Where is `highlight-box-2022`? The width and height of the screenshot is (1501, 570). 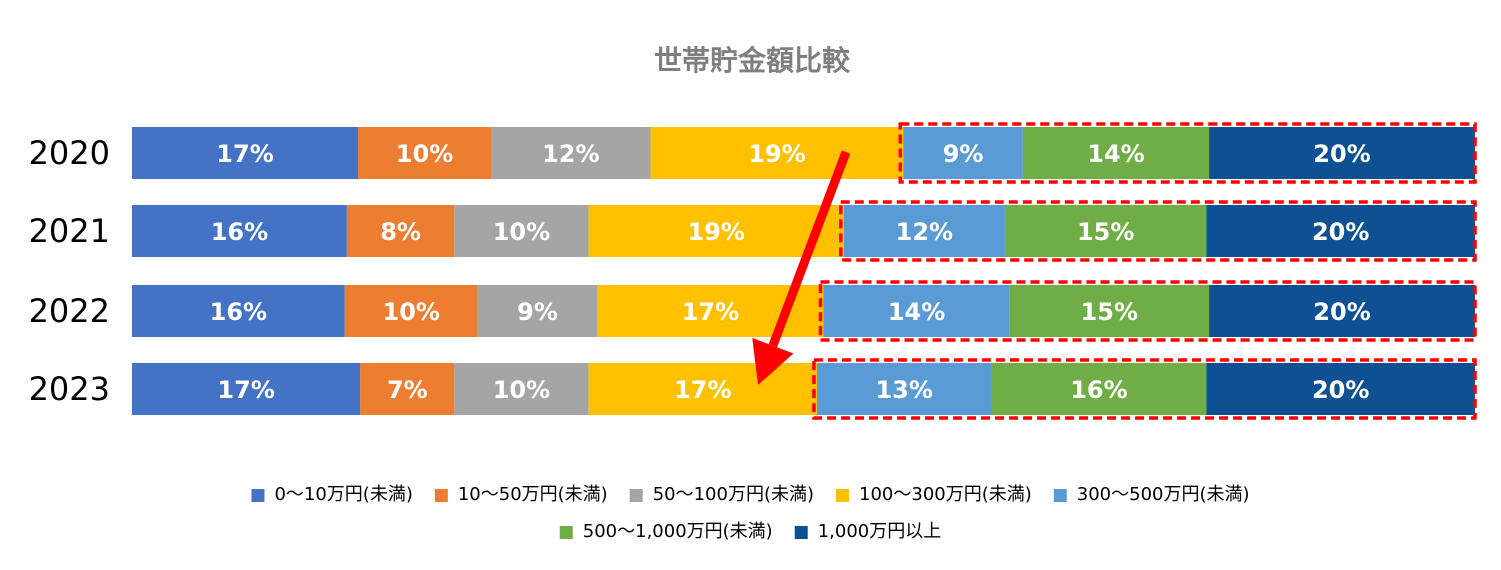 highlight-box-2022 is located at coordinates (1147, 311).